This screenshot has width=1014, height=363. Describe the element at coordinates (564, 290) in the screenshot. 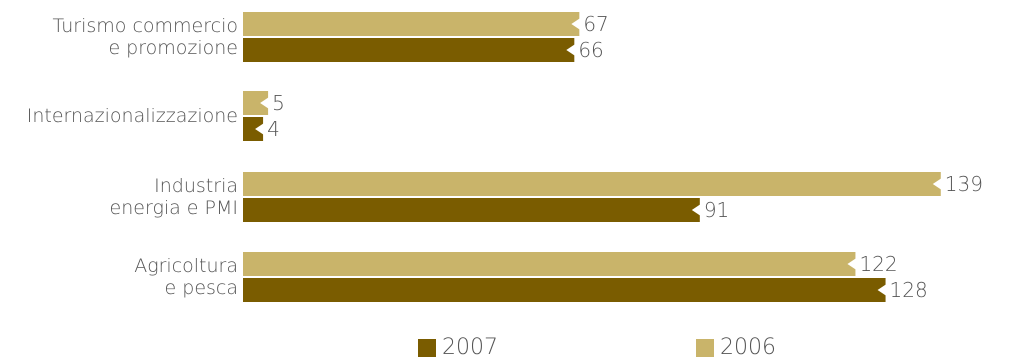

I see `bar-agricoltura-e-pesca-2007` at that location.